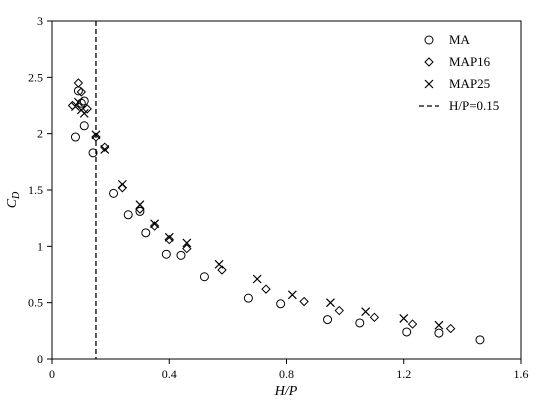  I want to click on legend-label-ma: MA, so click(460, 39).